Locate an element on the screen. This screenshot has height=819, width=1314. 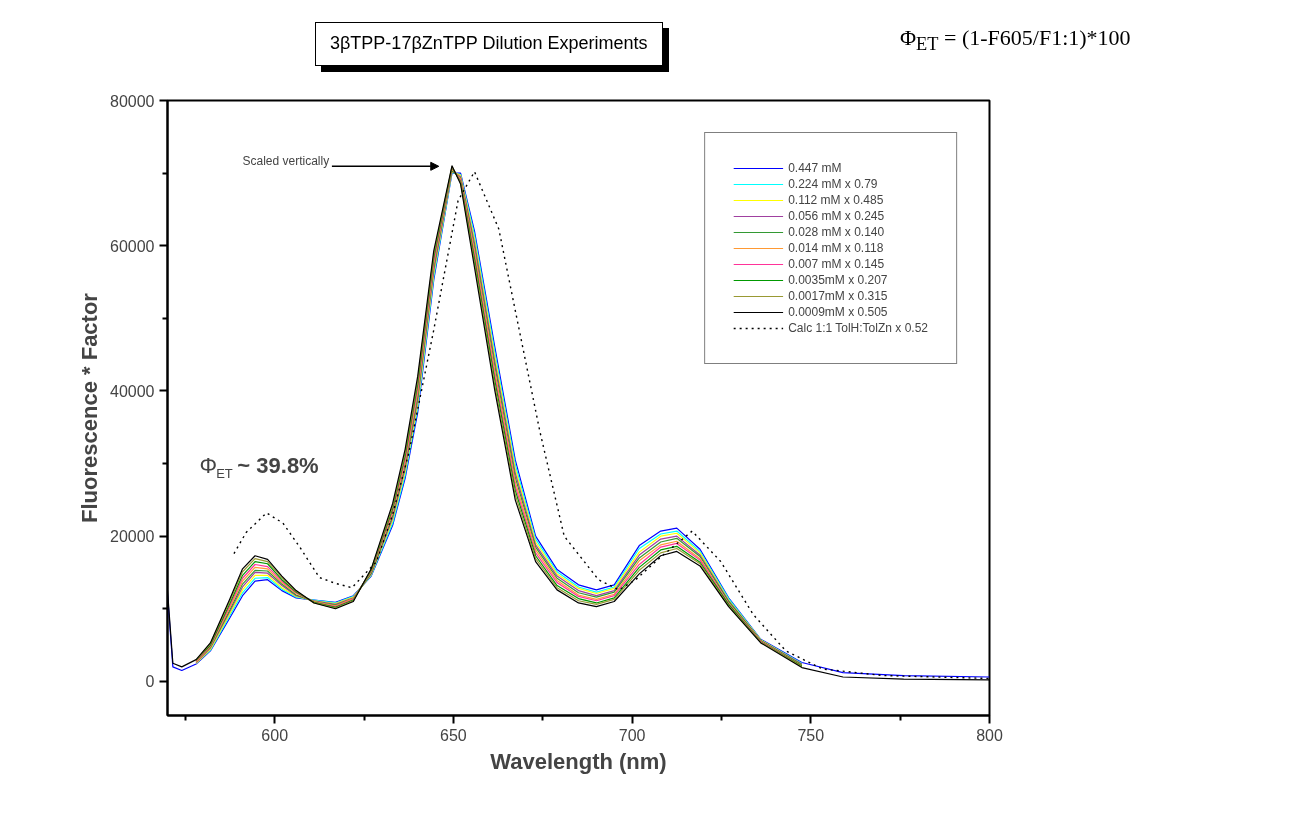
y-tick-label: 60000 is located at coordinates (132, 246).